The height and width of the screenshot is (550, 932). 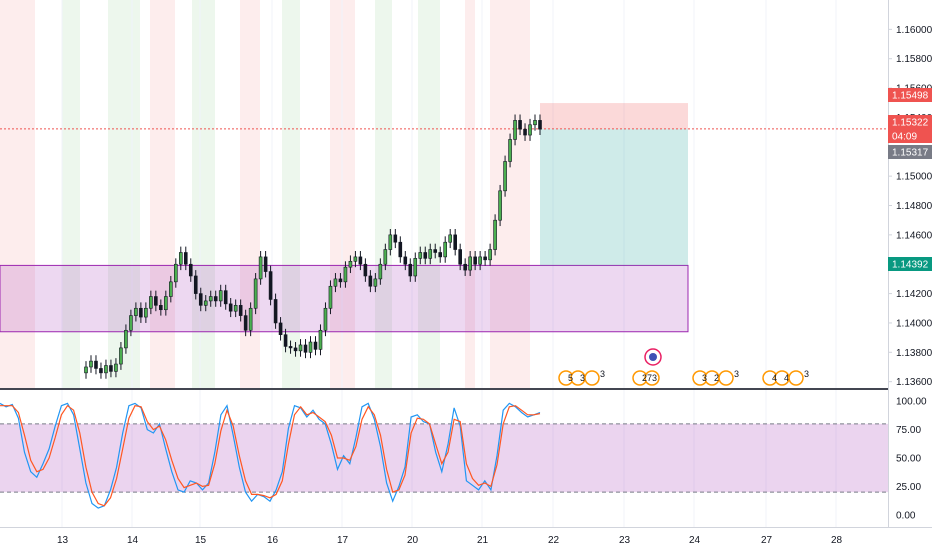 I want to click on stochastic-tick-label: 0.00, so click(x=906, y=515).